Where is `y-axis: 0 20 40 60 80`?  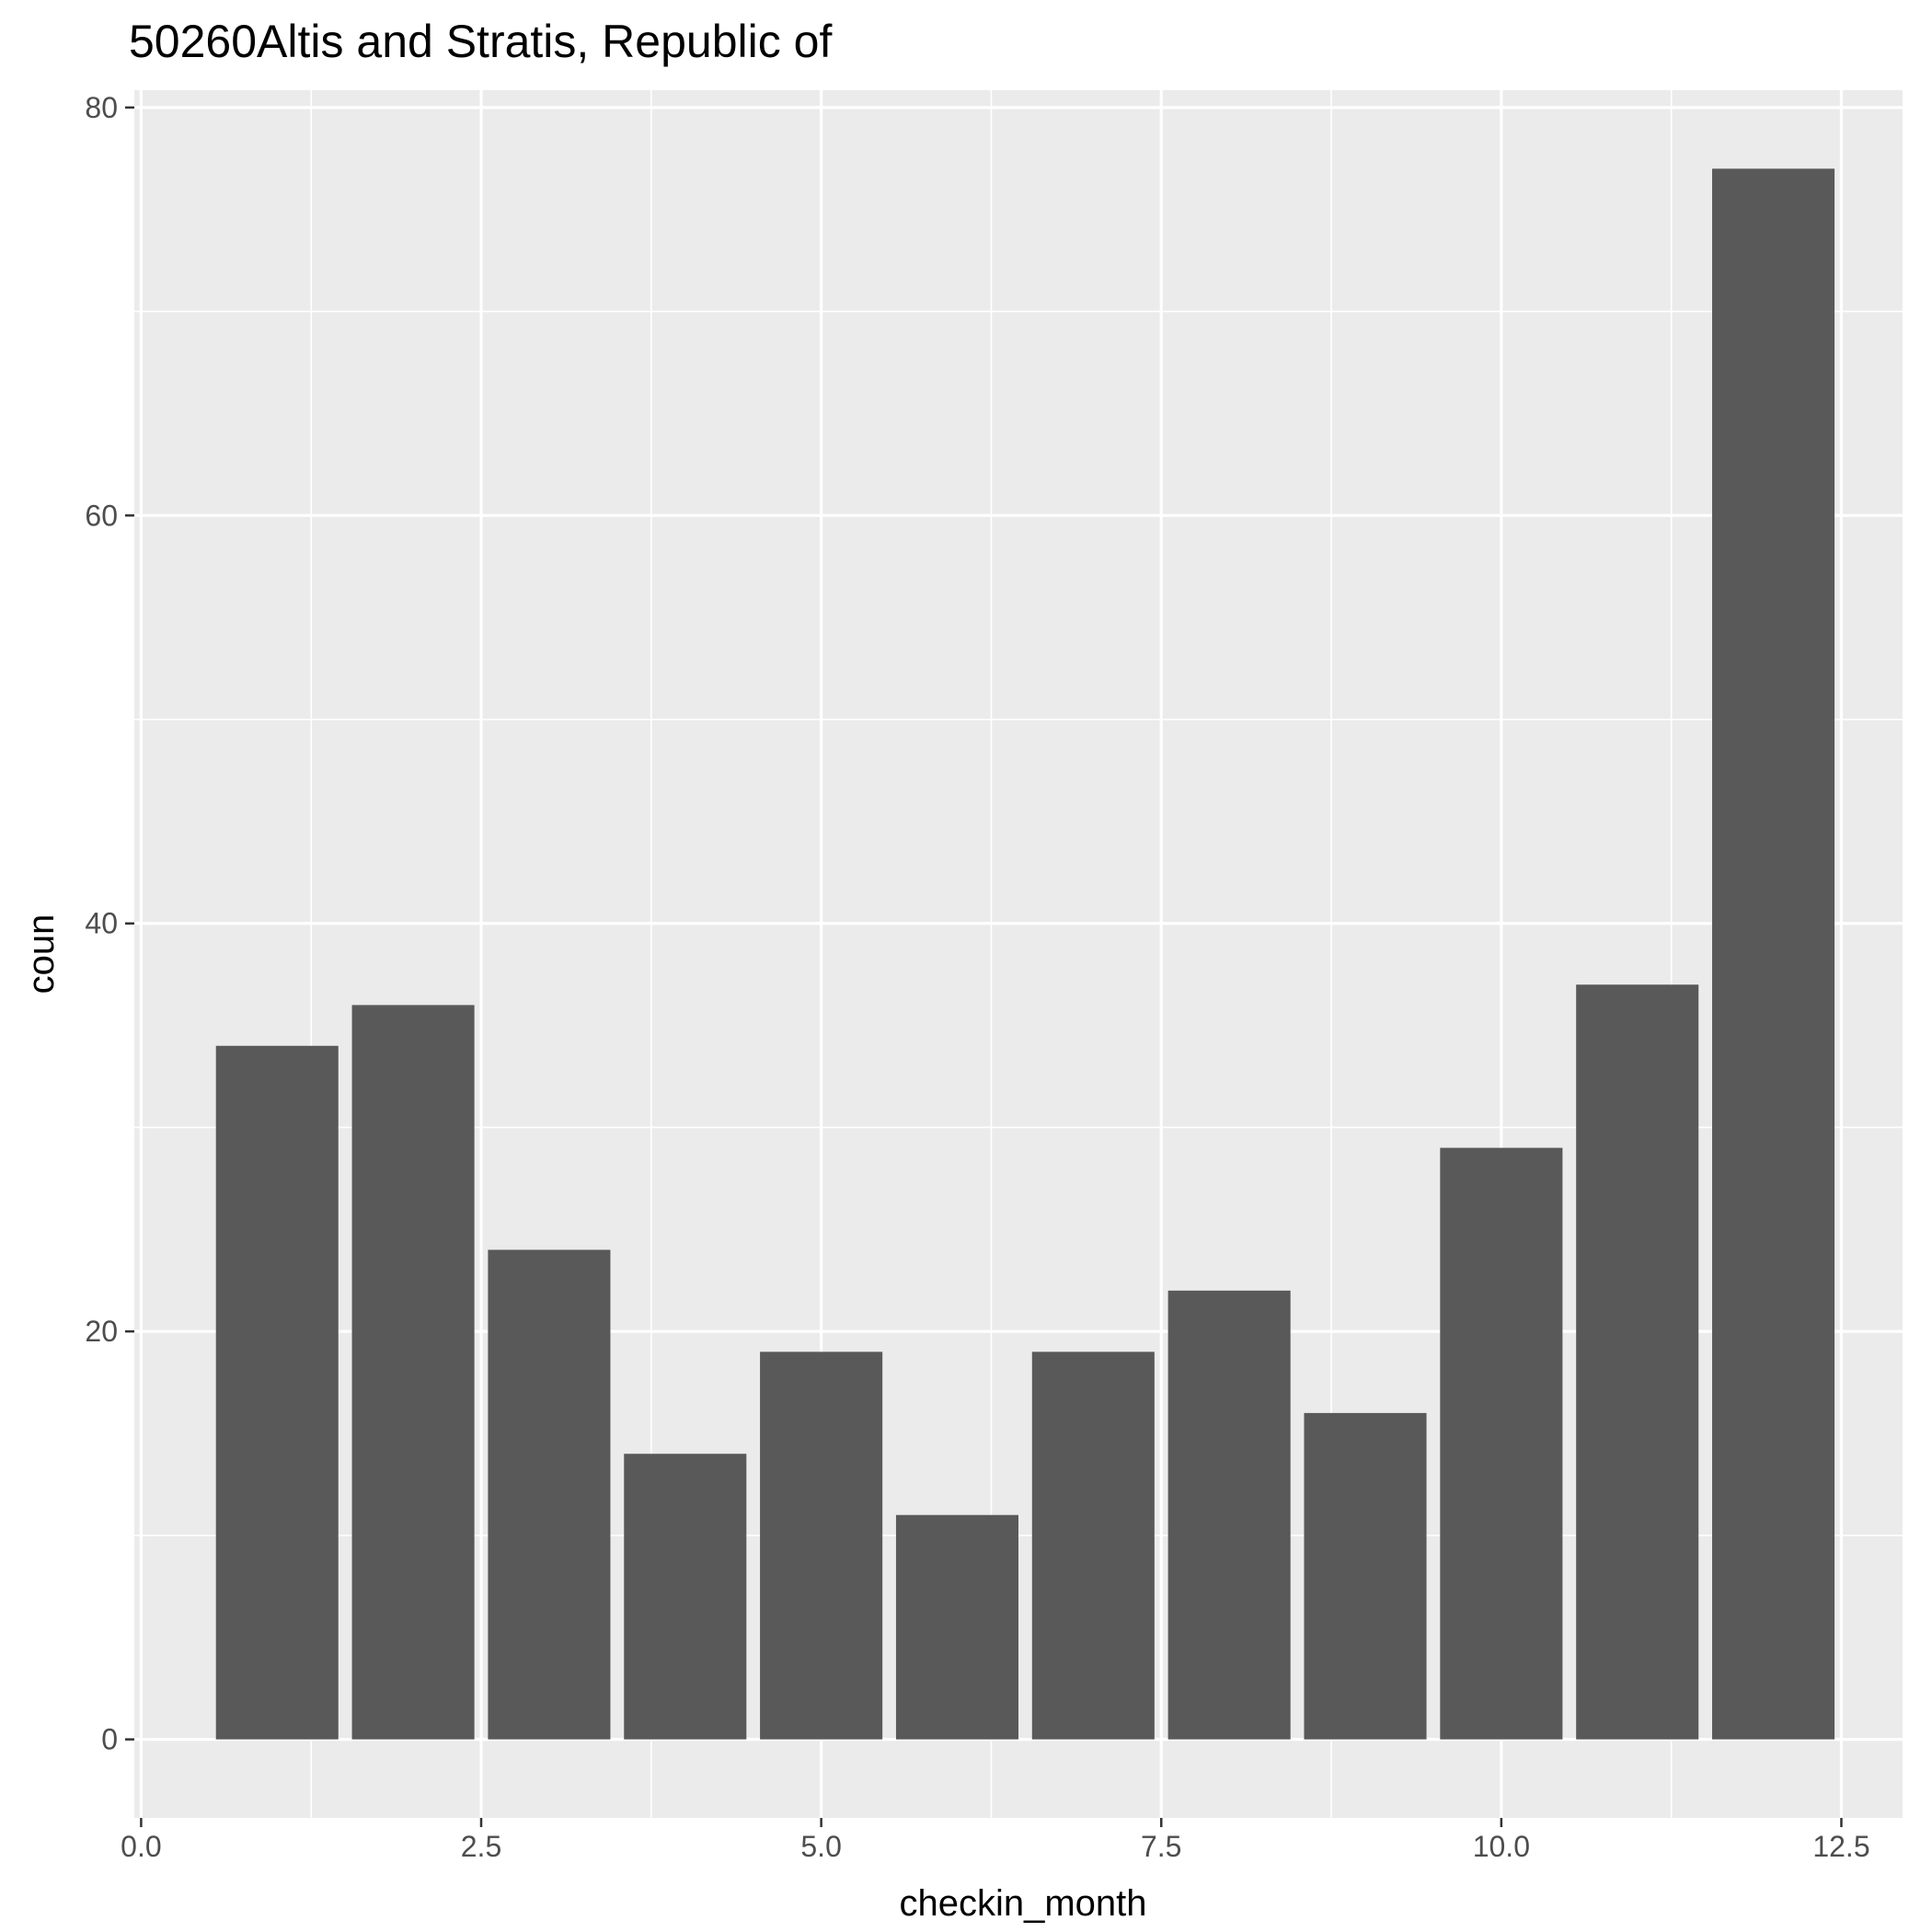
y-axis: 0 20 40 60 80 is located at coordinates (109, 923).